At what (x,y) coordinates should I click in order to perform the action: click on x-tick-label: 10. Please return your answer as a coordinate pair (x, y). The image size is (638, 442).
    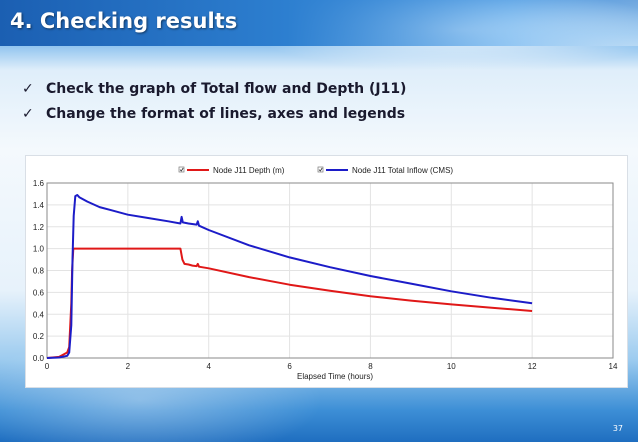
    Looking at the image, I should click on (451, 366).